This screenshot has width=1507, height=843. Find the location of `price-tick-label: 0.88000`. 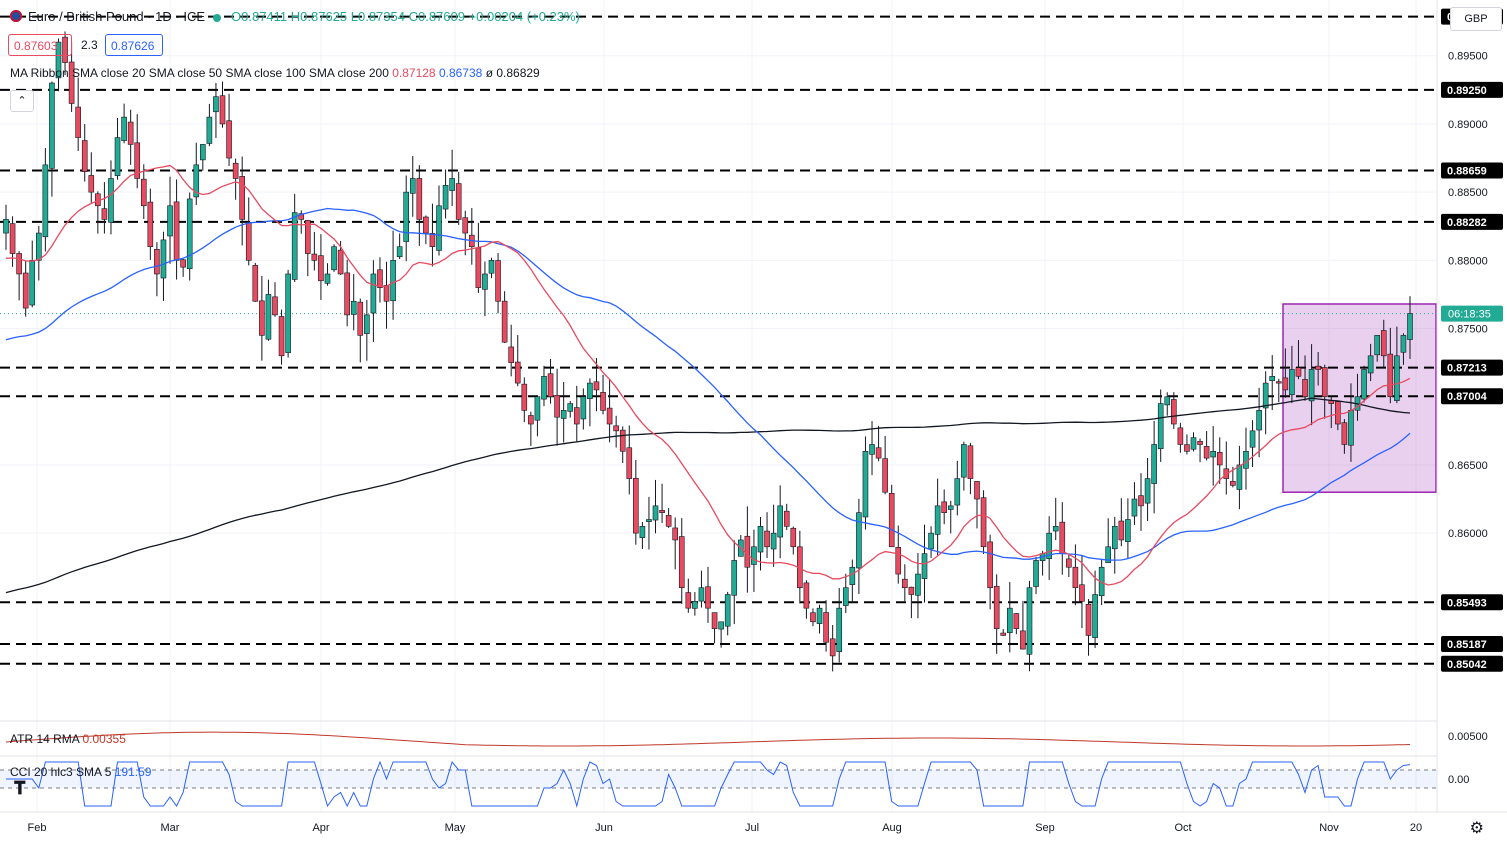

price-tick-label: 0.88000 is located at coordinates (1468, 261).